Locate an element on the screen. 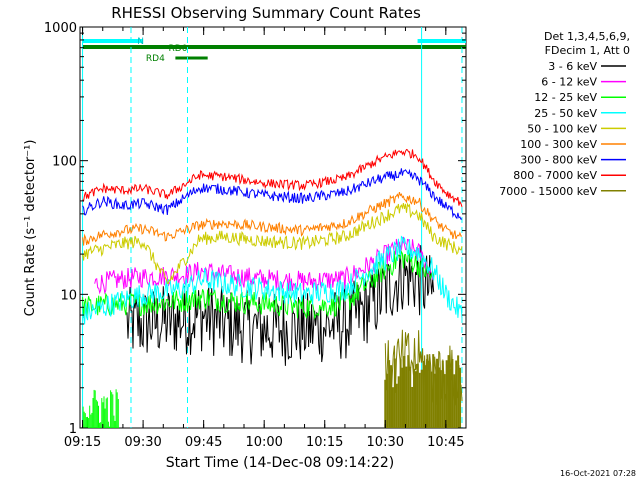  state-bar-label-n: N is located at coordinates (140, 42).